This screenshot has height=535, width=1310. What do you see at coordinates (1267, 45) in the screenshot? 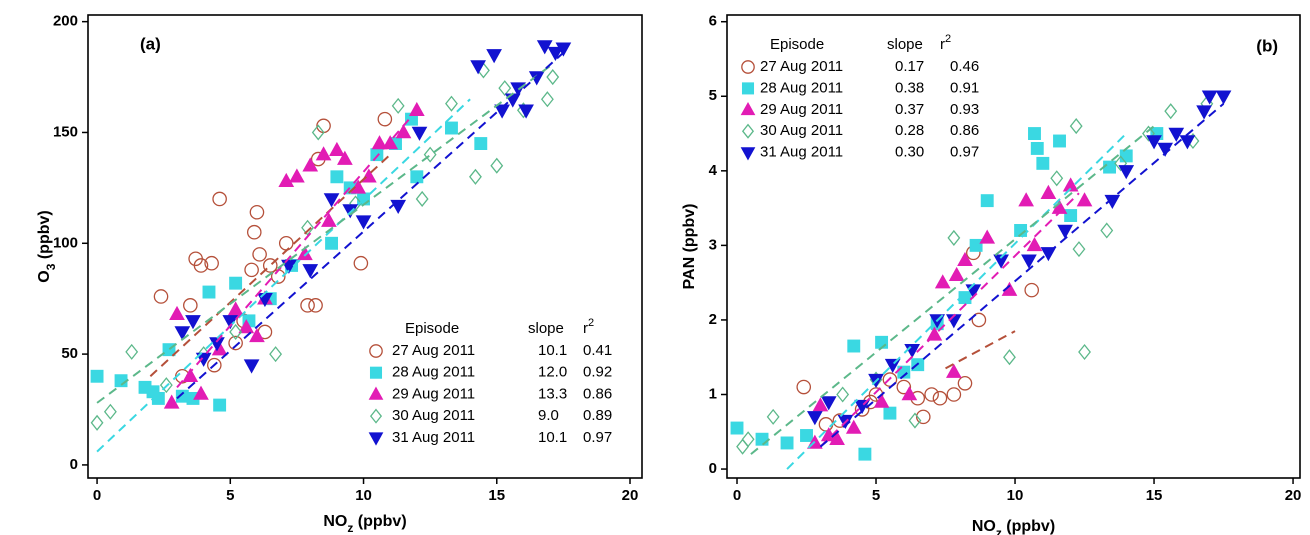
I see `panel-label: (b)` at bounding box center [1267, 45].